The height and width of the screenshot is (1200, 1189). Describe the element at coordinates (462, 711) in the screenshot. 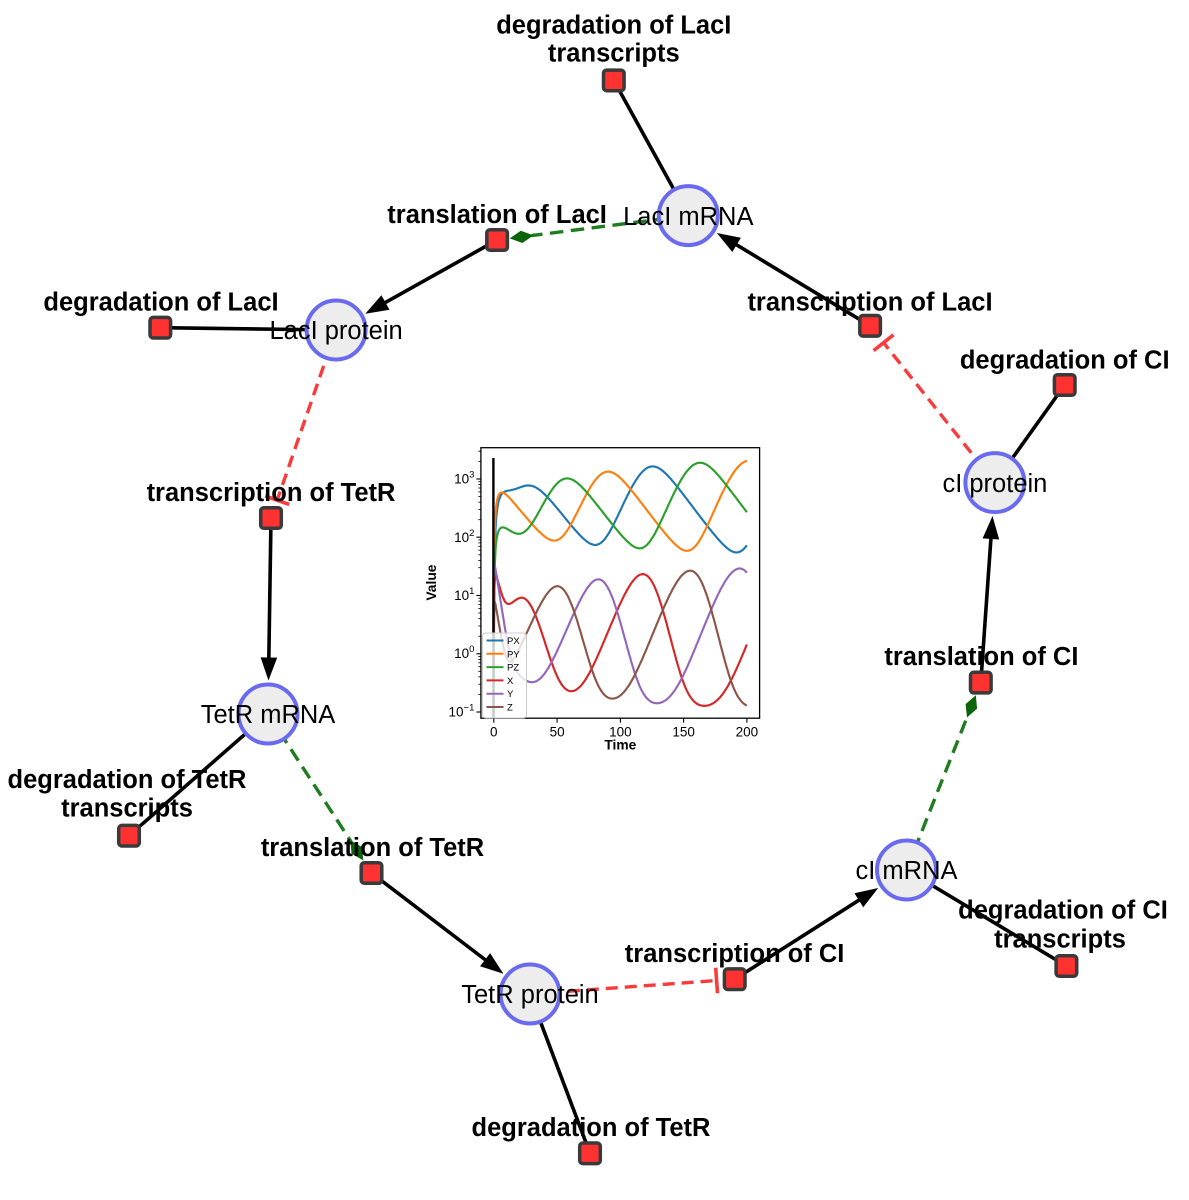

I see `svg-text: 10−1` at that location.